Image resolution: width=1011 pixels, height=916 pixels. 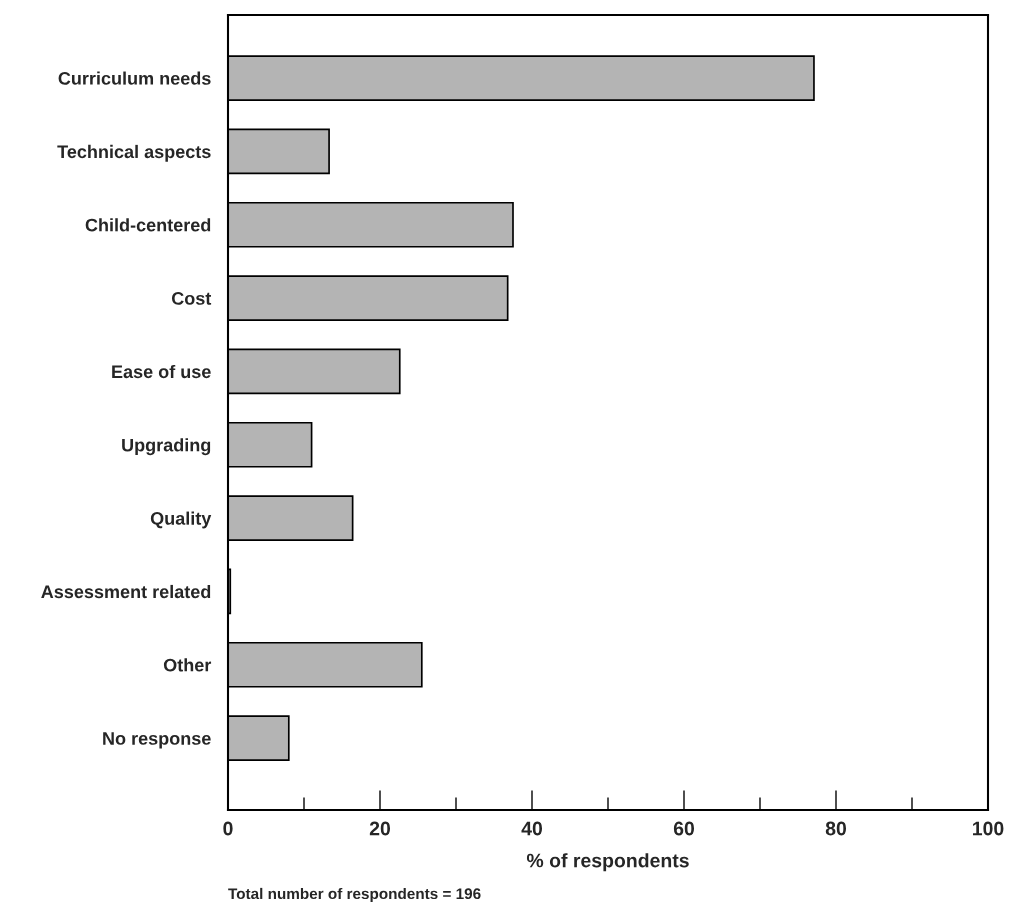 I want to click on x-tick-label: 40, so click(x=532, y=828).